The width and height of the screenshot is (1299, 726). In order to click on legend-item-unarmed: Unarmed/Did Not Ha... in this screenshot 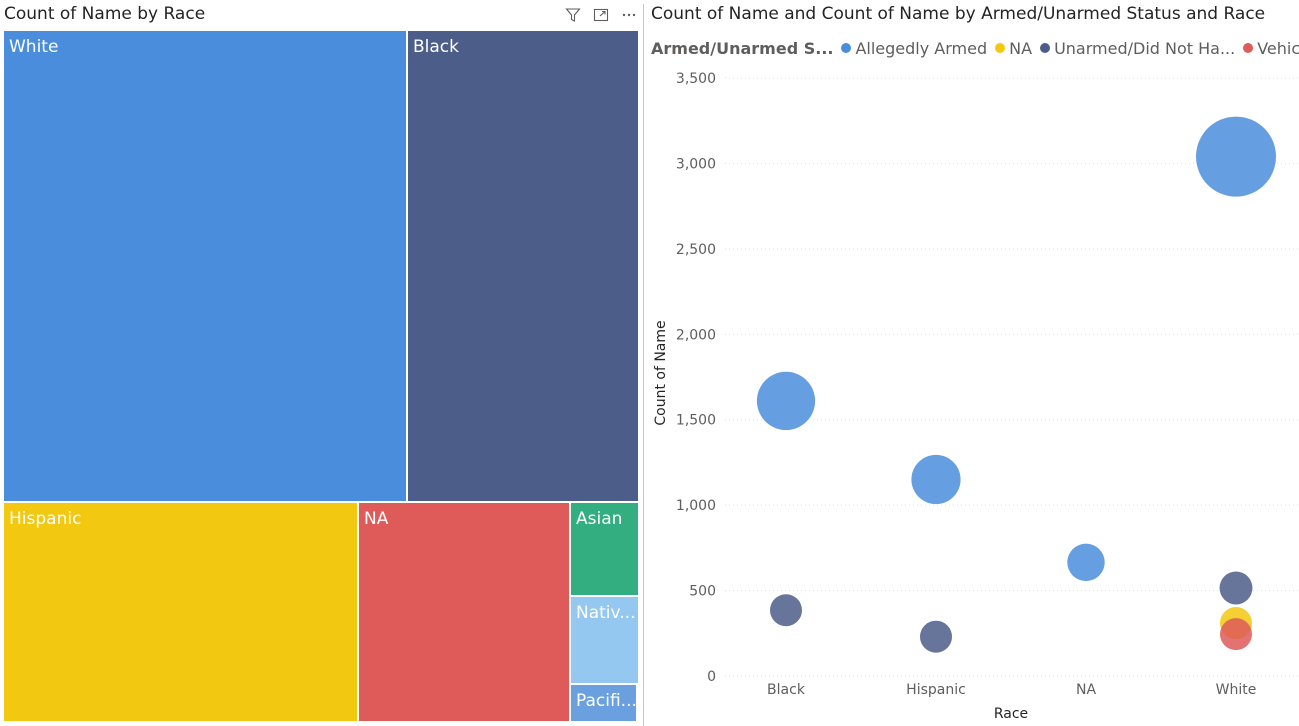, I will do `click(1137, 48)`.